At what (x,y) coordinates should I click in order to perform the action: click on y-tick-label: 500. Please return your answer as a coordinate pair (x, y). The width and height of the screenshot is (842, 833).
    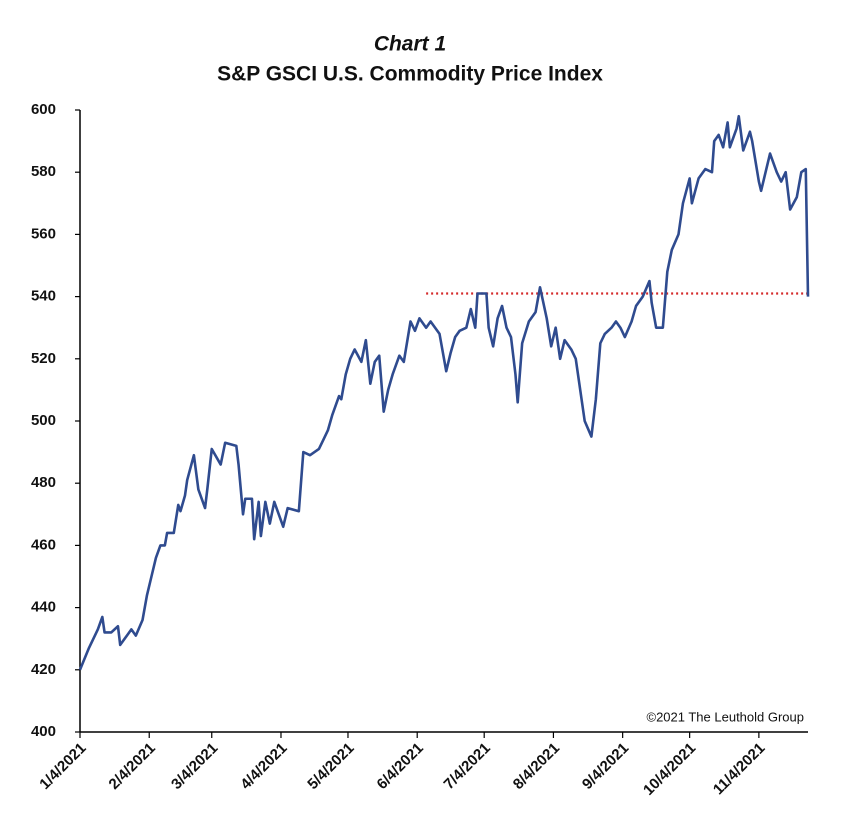
    Looking at the image, I should click on (43, 420).